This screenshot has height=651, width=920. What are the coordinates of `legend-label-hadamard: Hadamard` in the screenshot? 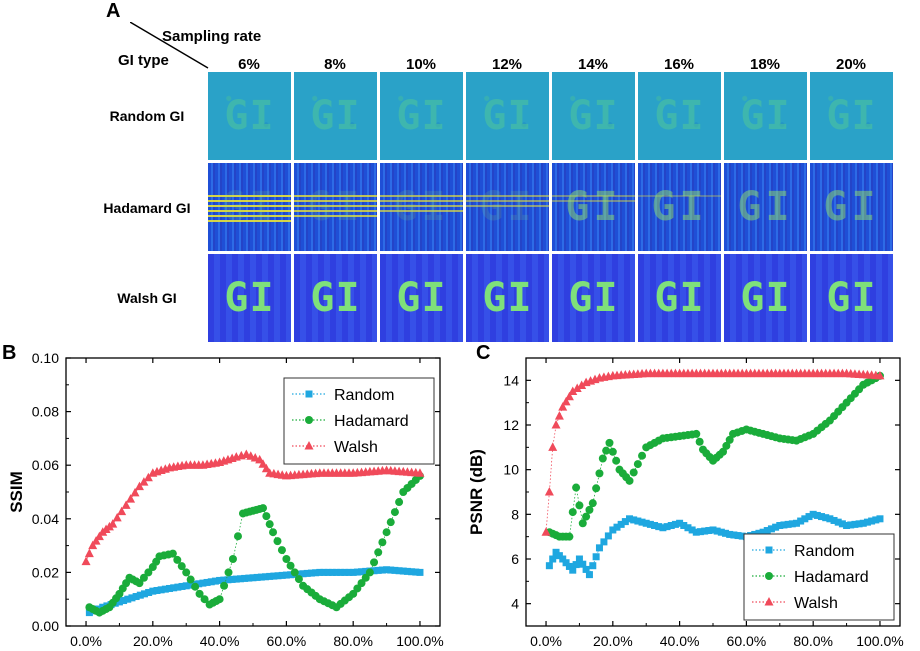 It's located at (831, 577).